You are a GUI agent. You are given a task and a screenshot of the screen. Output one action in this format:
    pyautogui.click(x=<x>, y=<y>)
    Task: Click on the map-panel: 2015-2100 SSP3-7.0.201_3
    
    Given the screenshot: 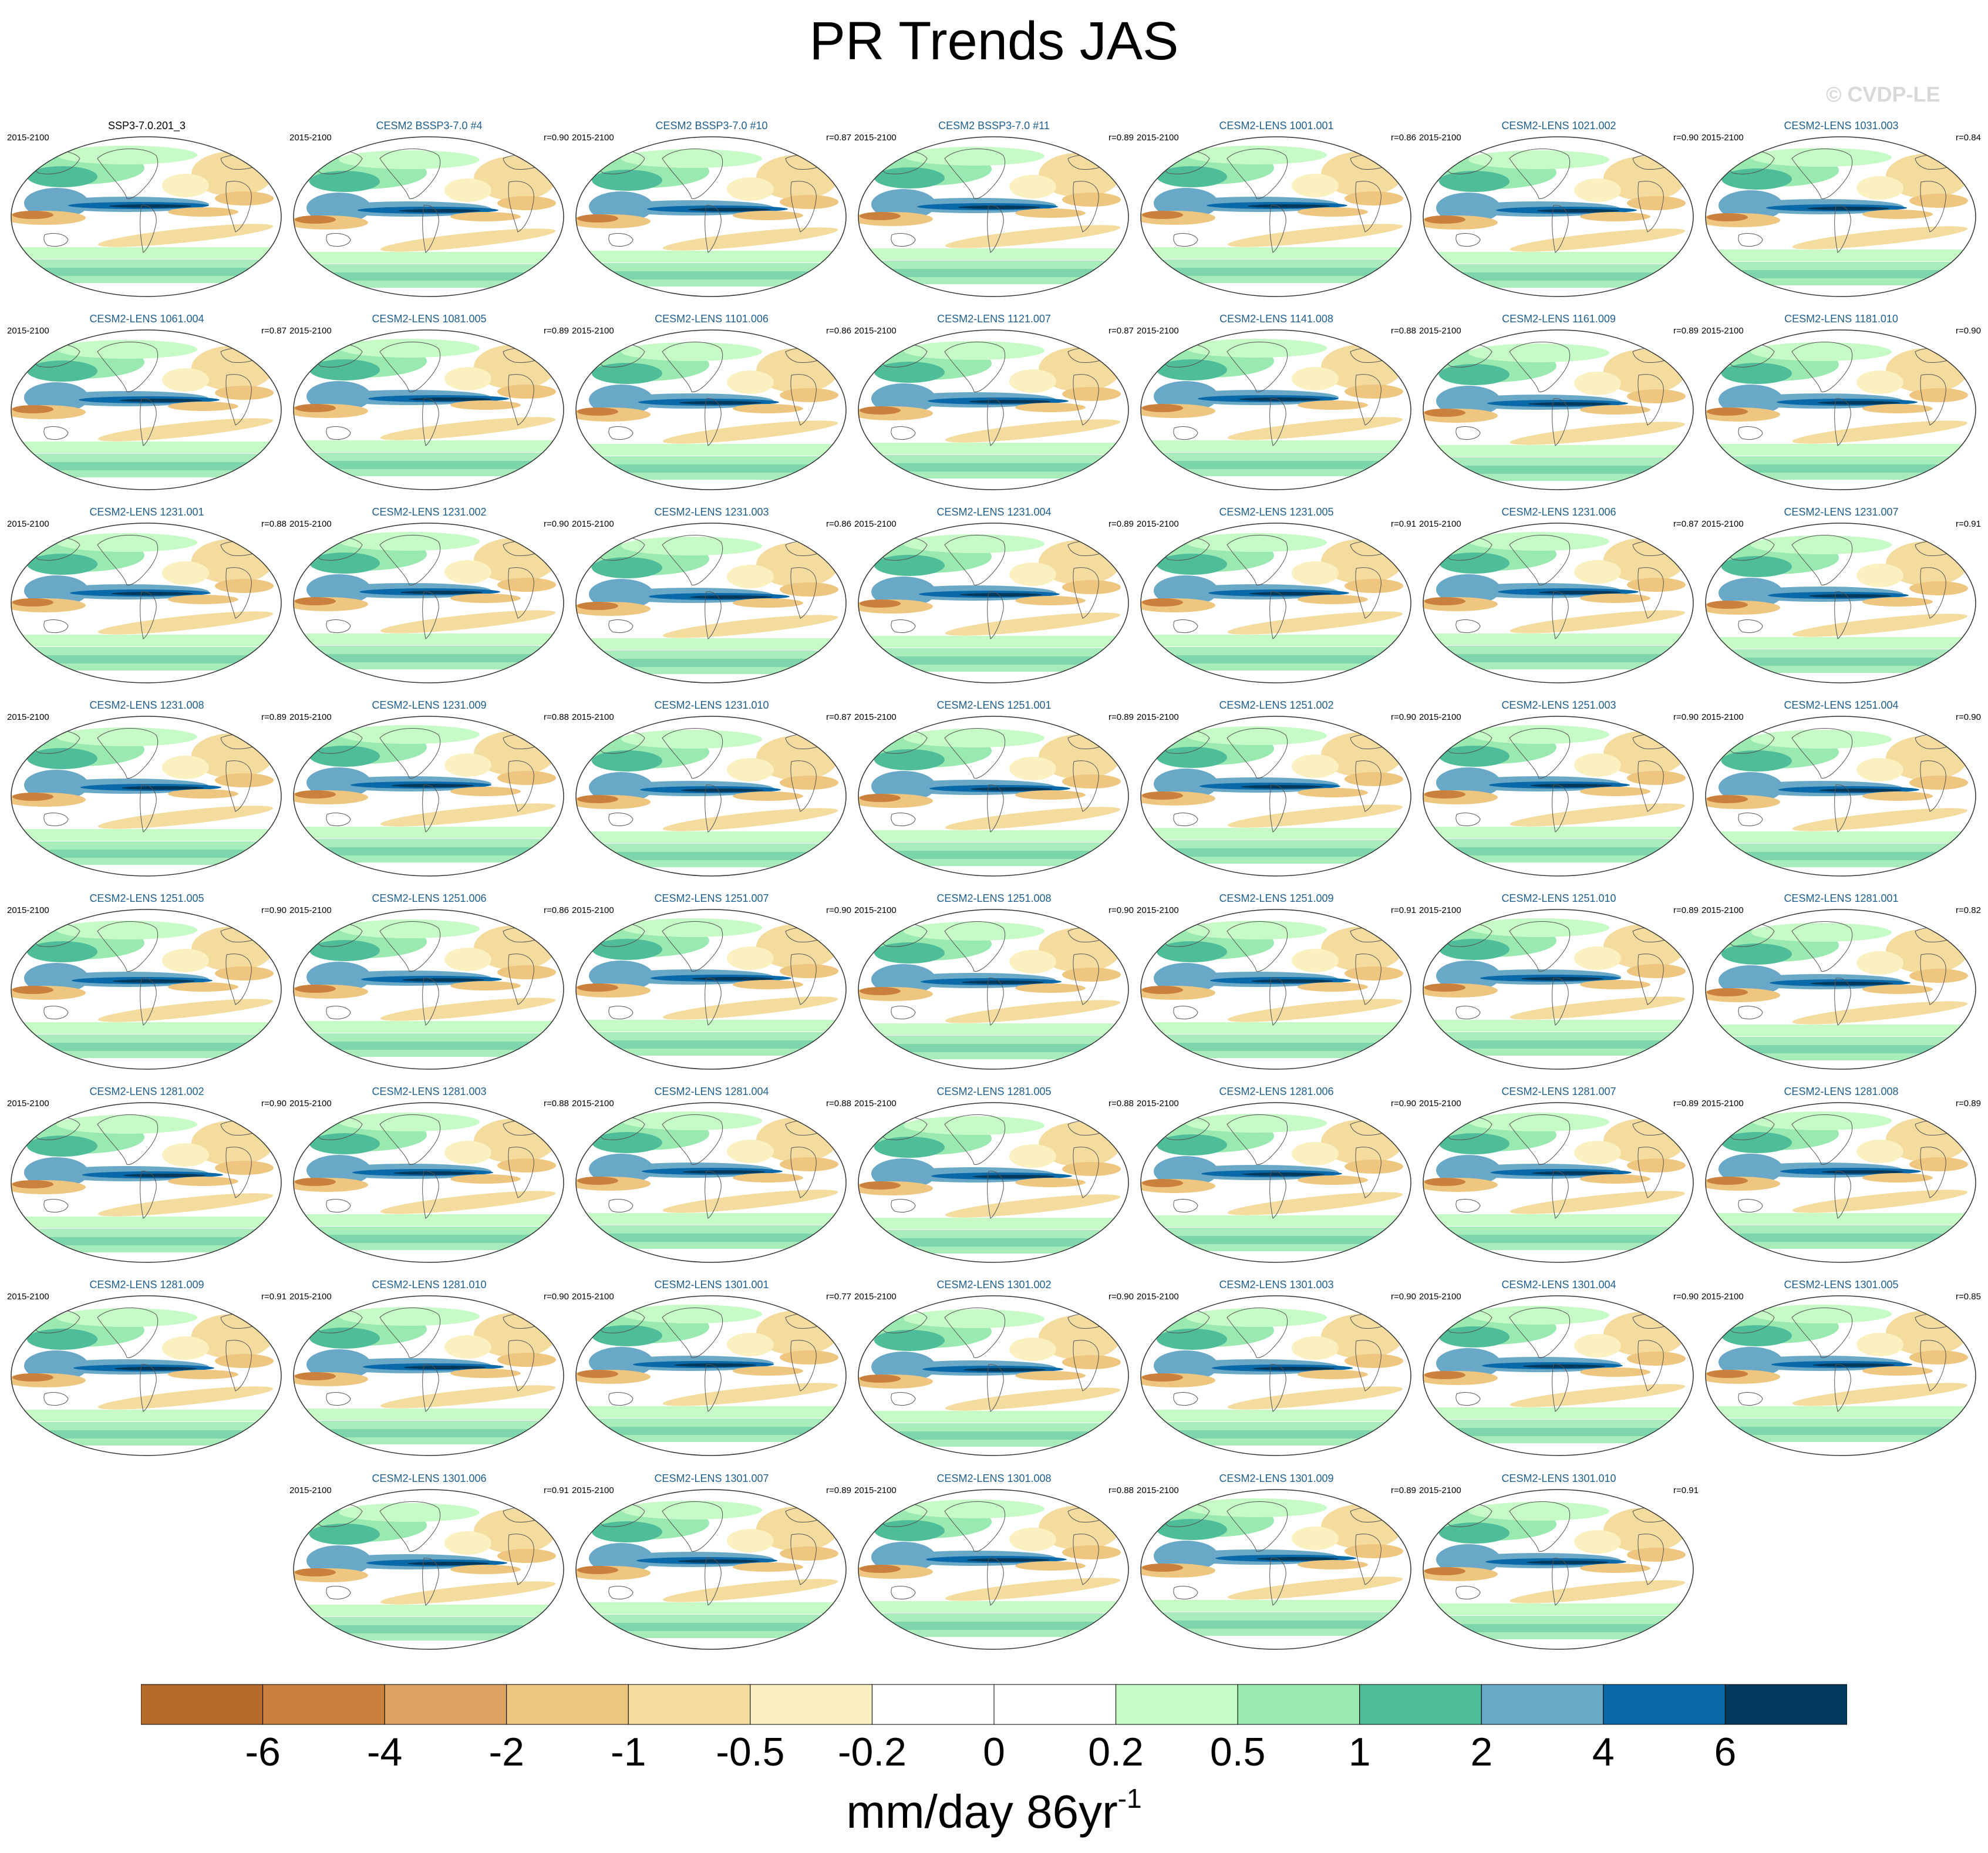 What is the action you would take?
    pyautogui.click(x=147, y=208)
    